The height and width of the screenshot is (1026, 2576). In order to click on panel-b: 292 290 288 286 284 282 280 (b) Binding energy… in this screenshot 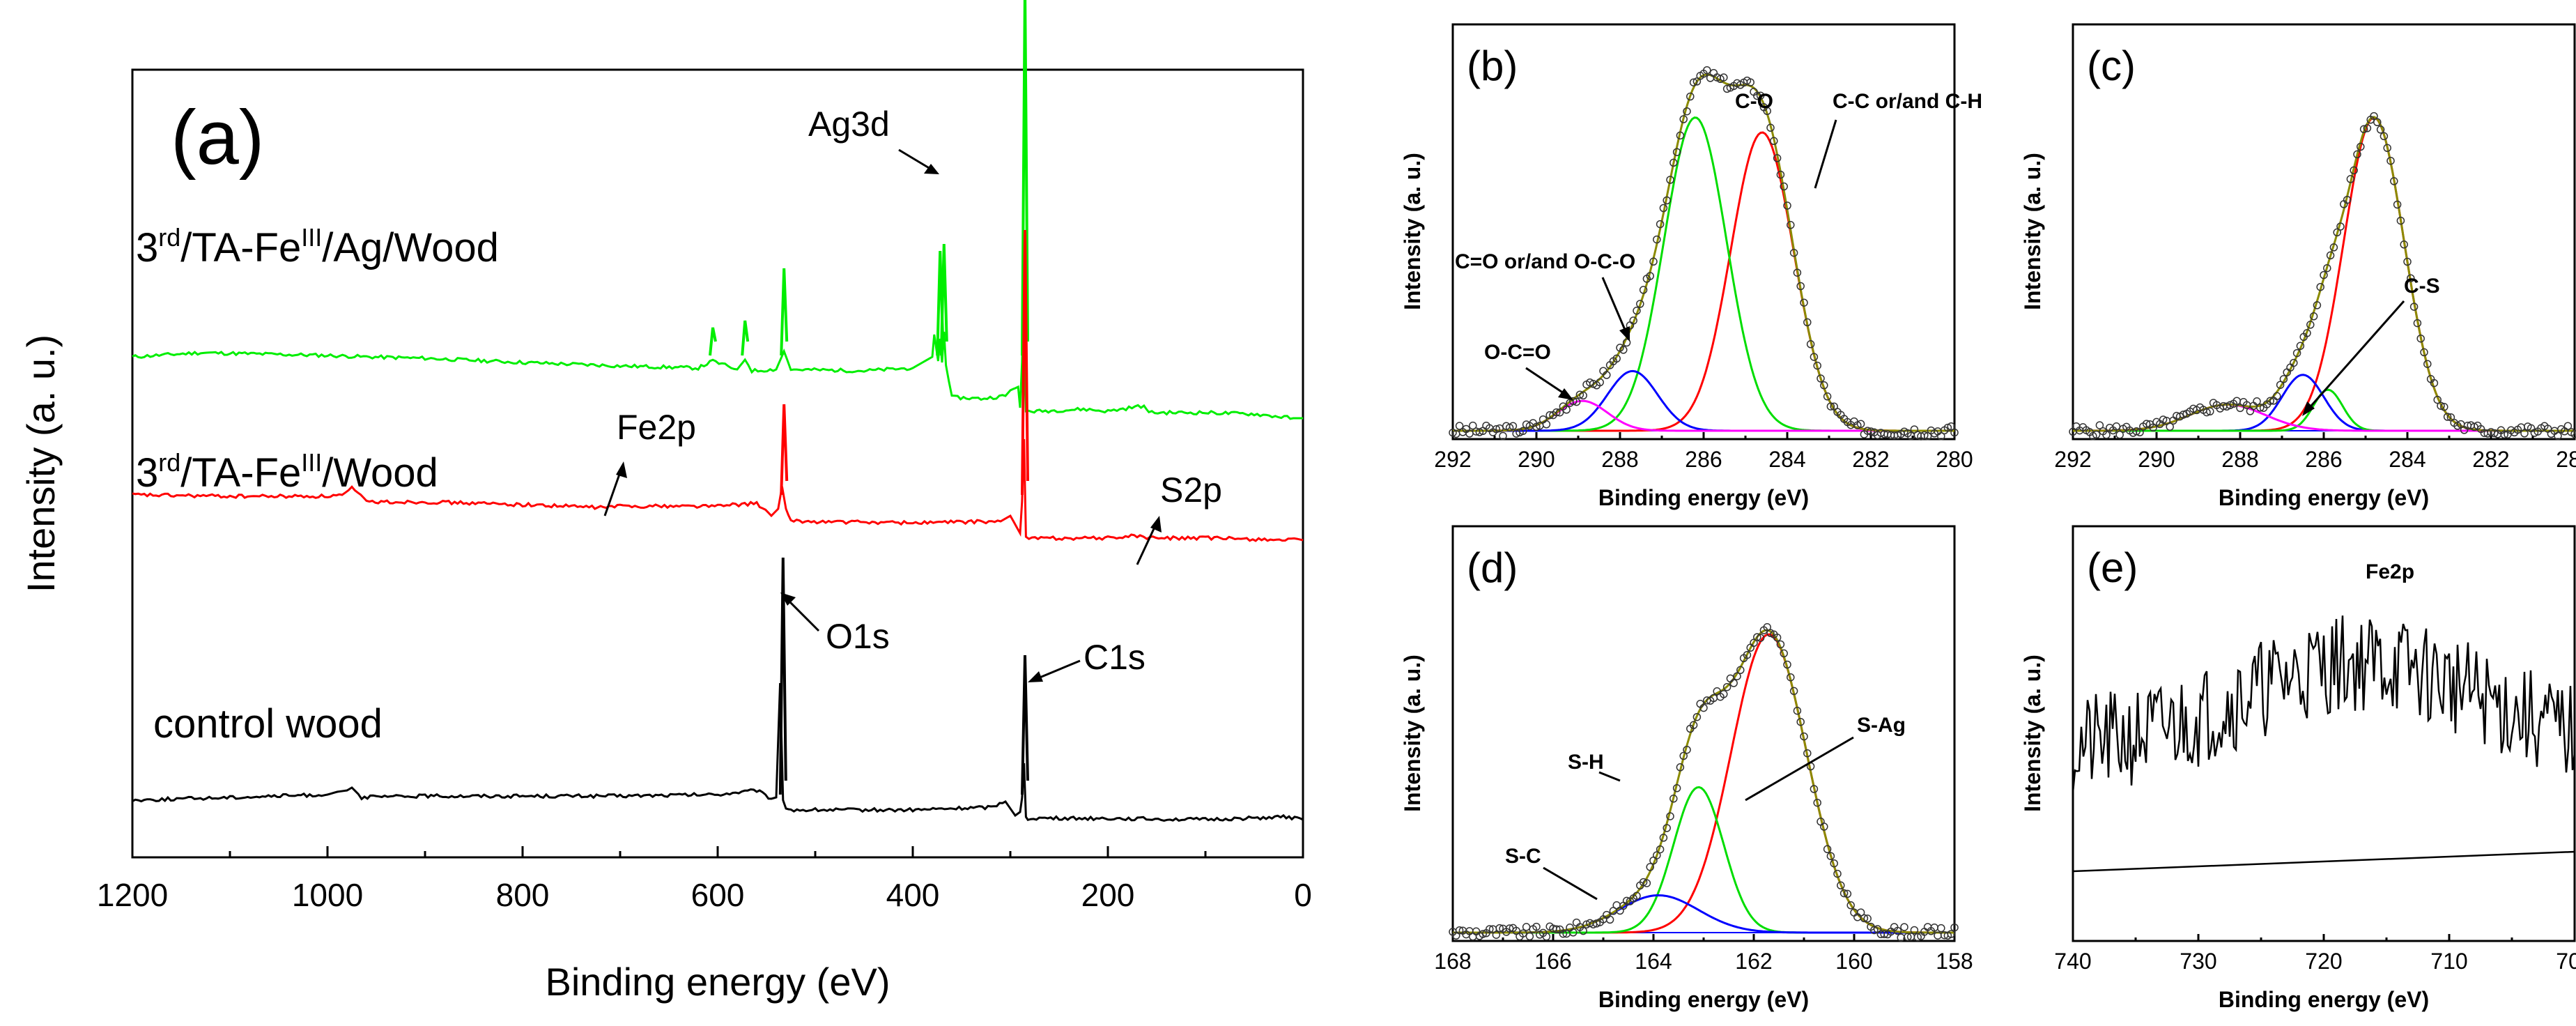, I will do `click(1691, 266)`.